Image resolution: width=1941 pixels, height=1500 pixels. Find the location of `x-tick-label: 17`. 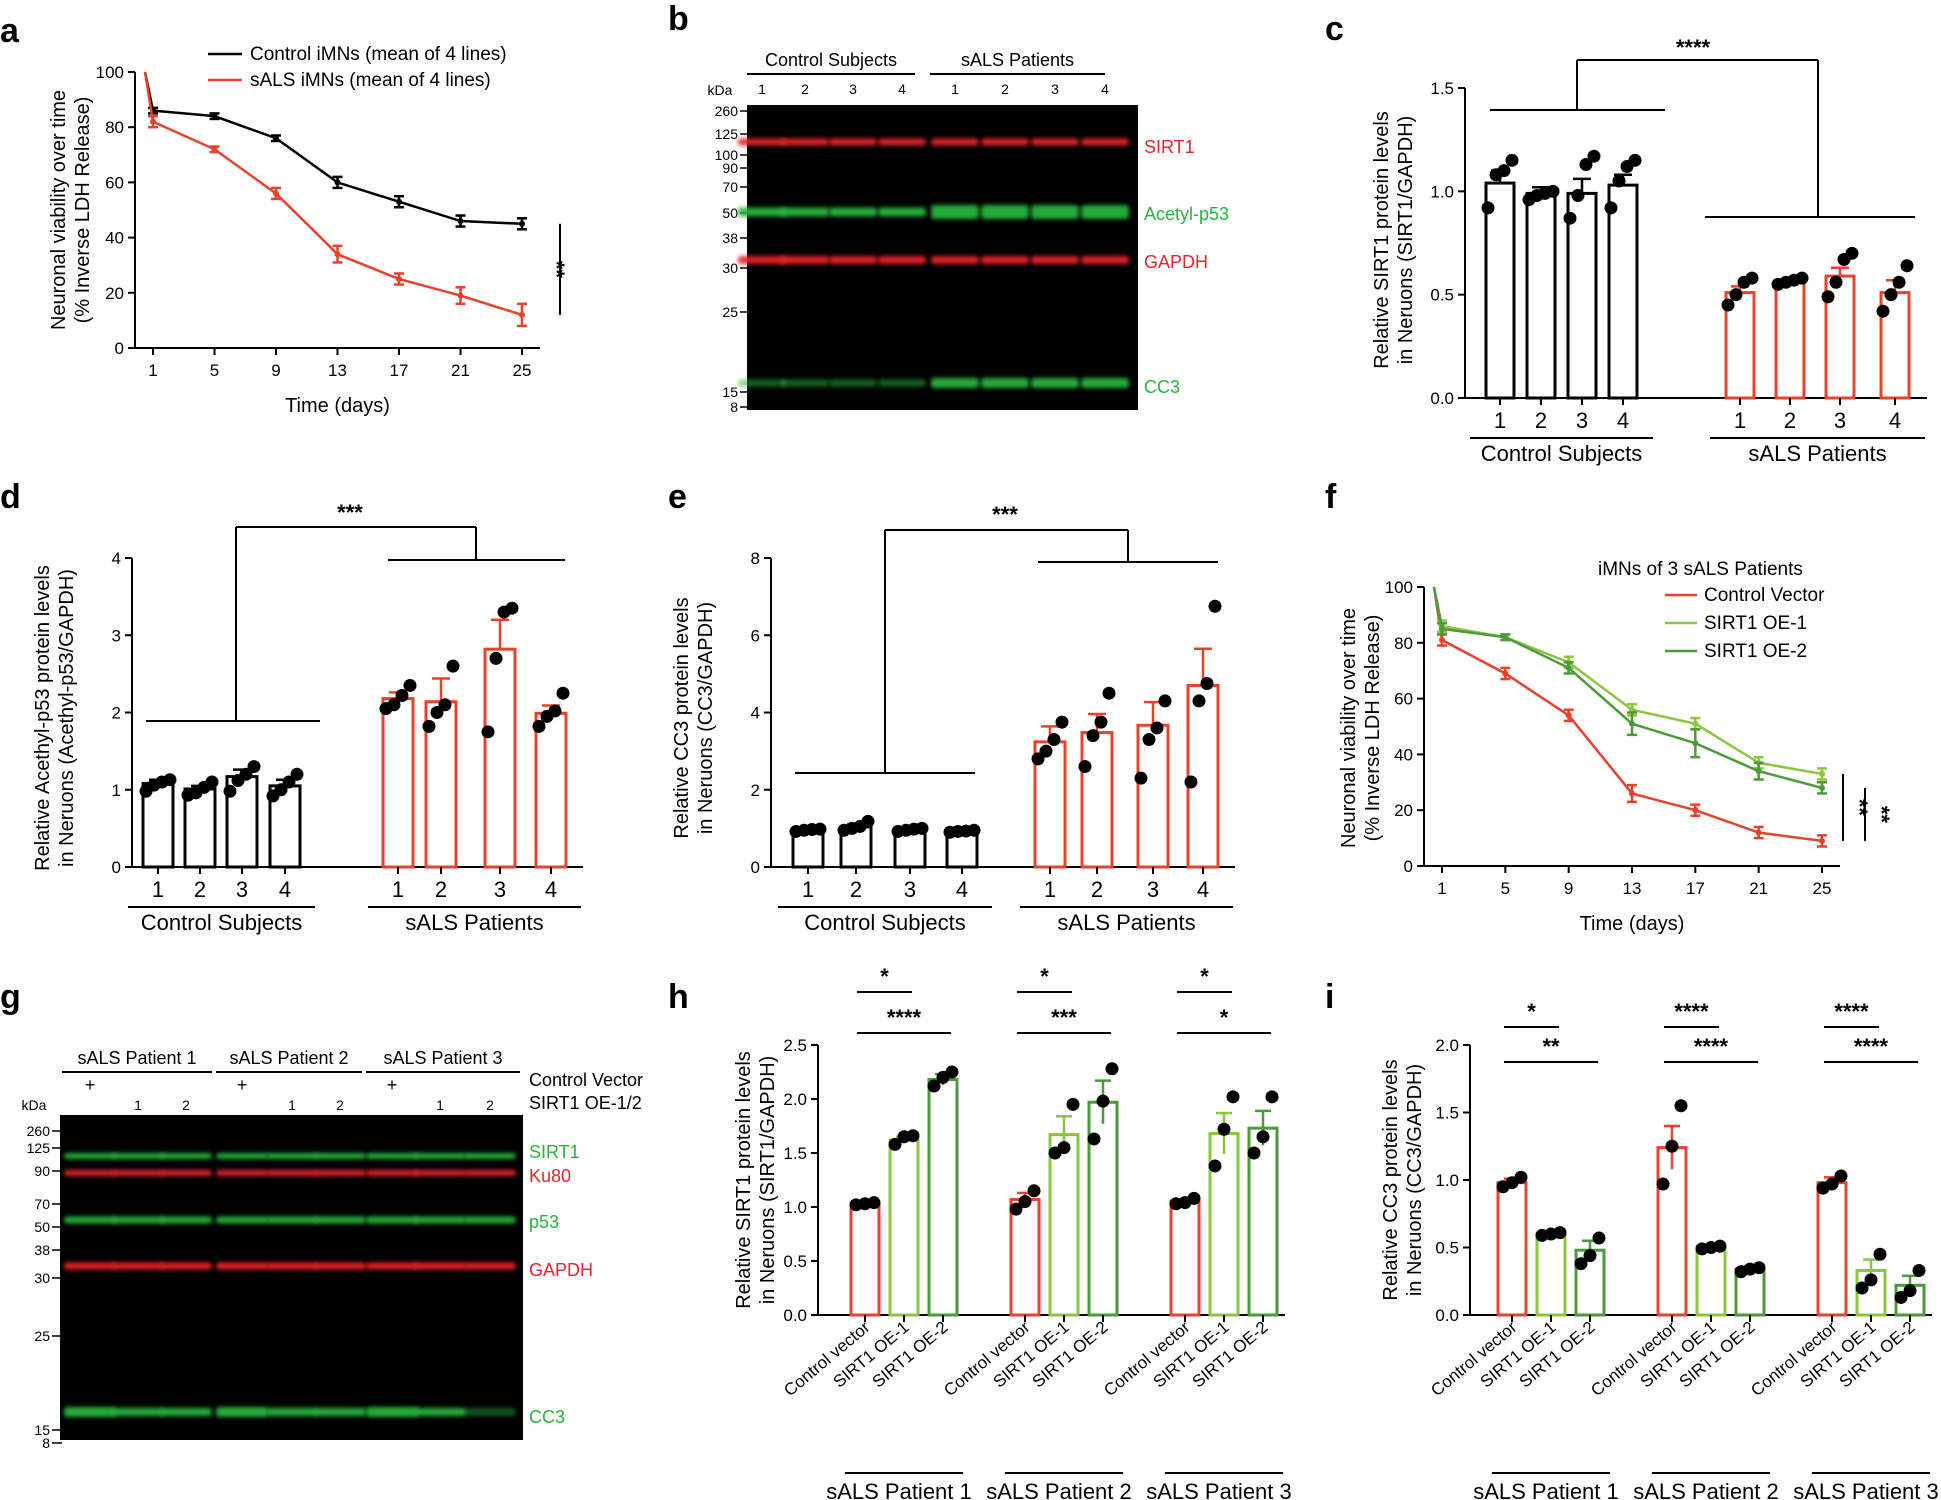

x-tick-label: 17 is located at coordinates (399, 370).